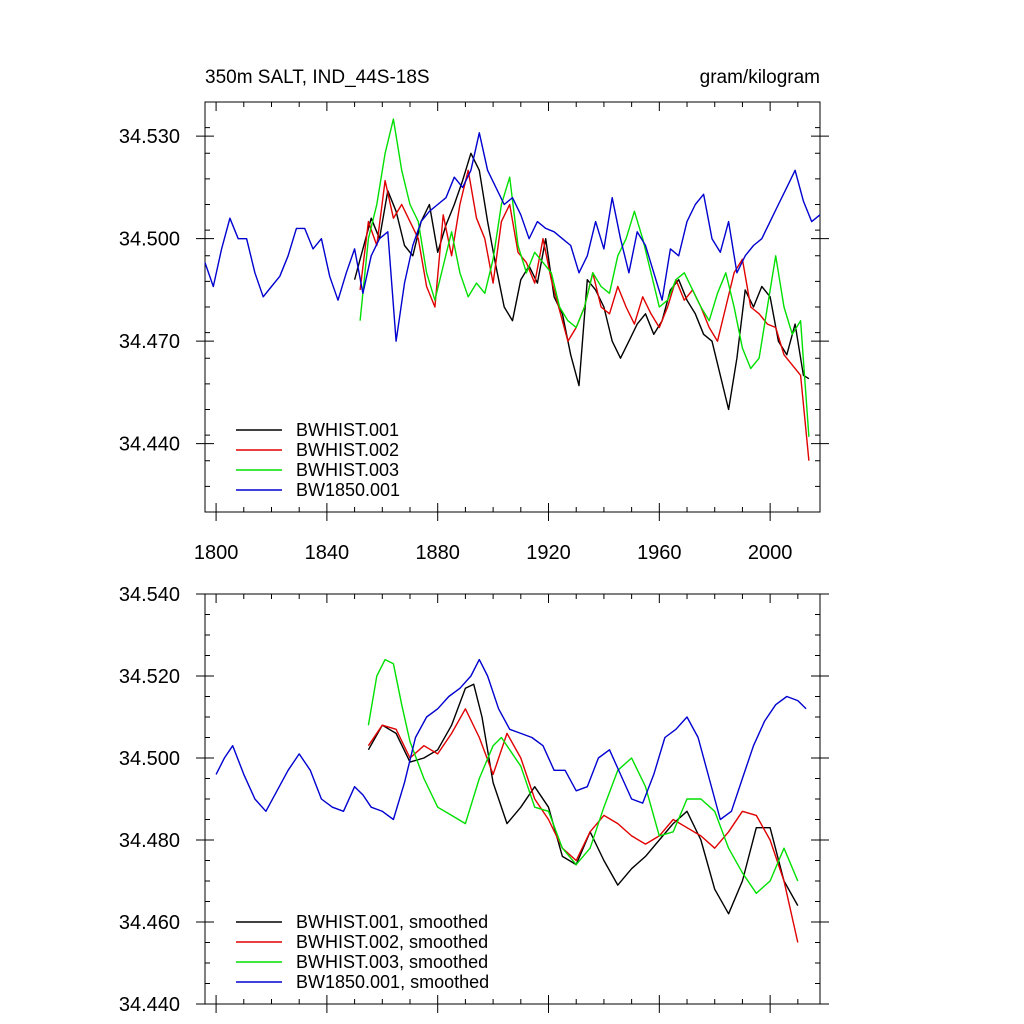 This screenshot has height=1024, width=1024. I want to click on x-tick-label: 1960, so click(659, 553).